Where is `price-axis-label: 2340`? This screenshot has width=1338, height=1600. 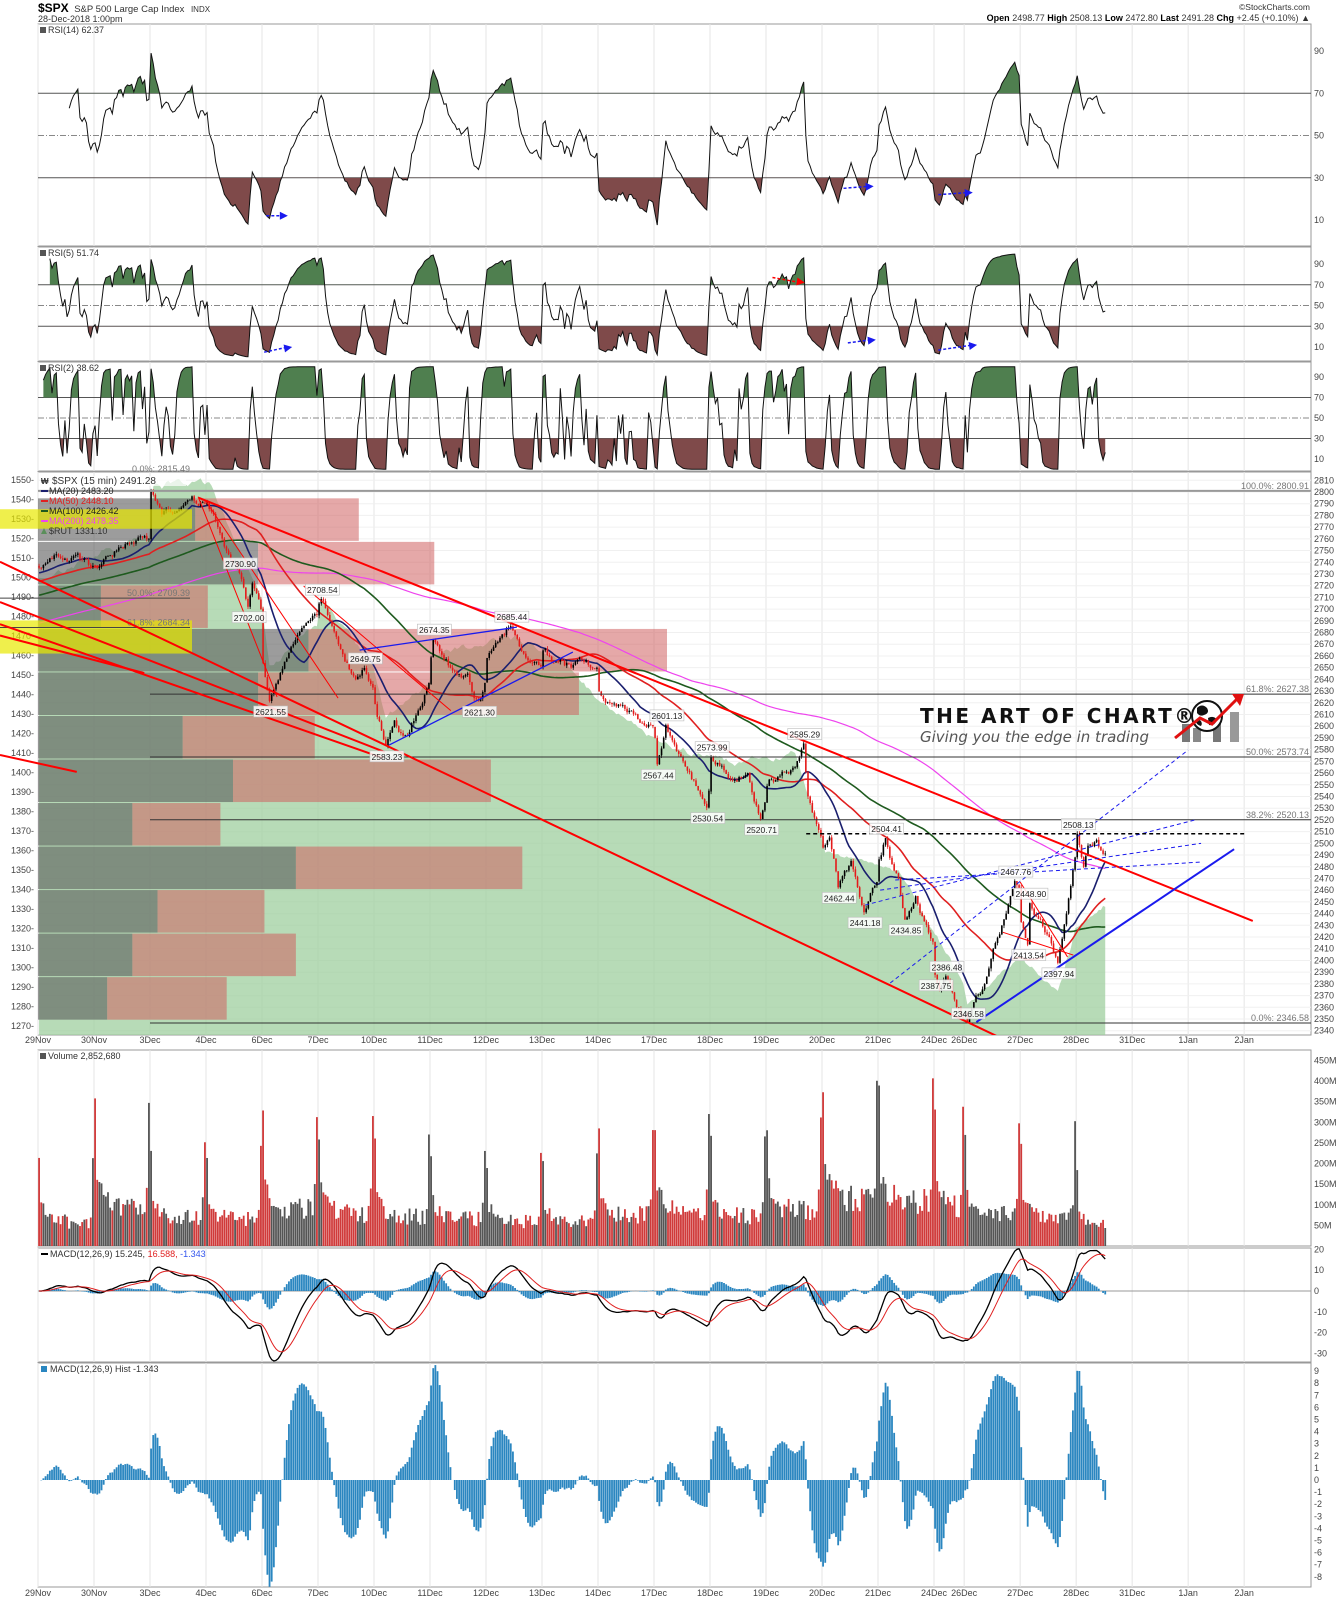
price-axis-label: 2340 is located at coordinates (1324, 1031).